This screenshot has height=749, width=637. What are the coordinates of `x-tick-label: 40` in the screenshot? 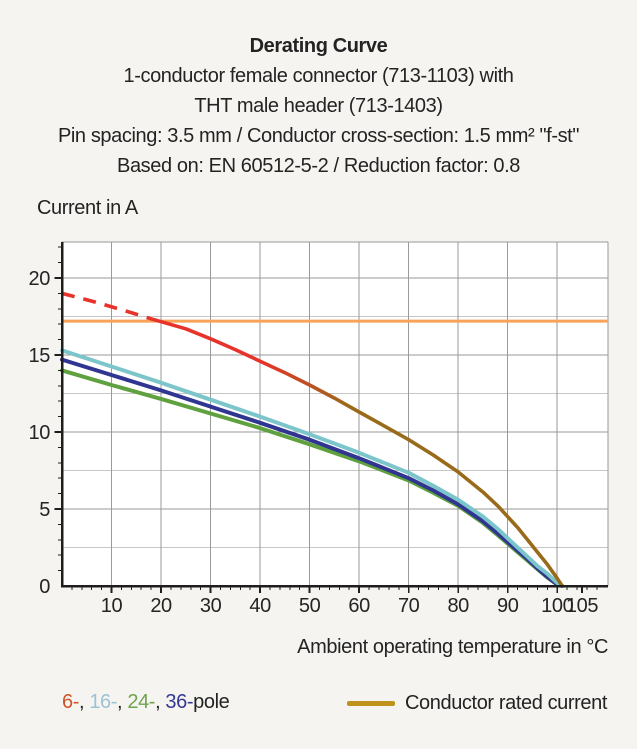 It's located at (260, 606).